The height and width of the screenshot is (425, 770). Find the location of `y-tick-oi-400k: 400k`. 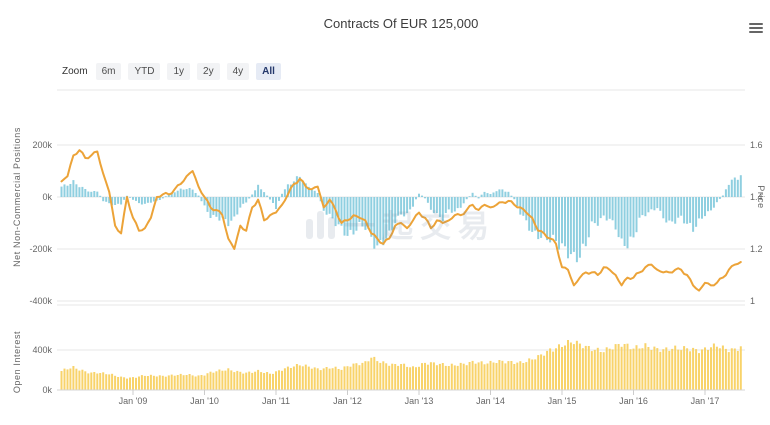

y-tick-oi-400k: 400k is located at coordinates (42, 350).